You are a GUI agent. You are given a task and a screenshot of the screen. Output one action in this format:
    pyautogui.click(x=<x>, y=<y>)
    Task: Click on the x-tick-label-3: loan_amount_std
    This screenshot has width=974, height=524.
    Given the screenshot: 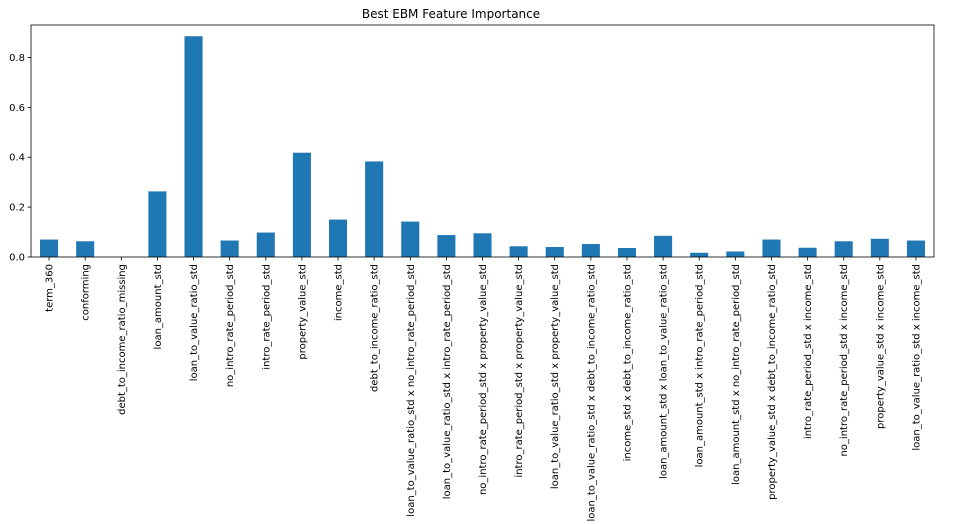 What is the action you would take?
    pyautogui.click(x=158, y=306)
    